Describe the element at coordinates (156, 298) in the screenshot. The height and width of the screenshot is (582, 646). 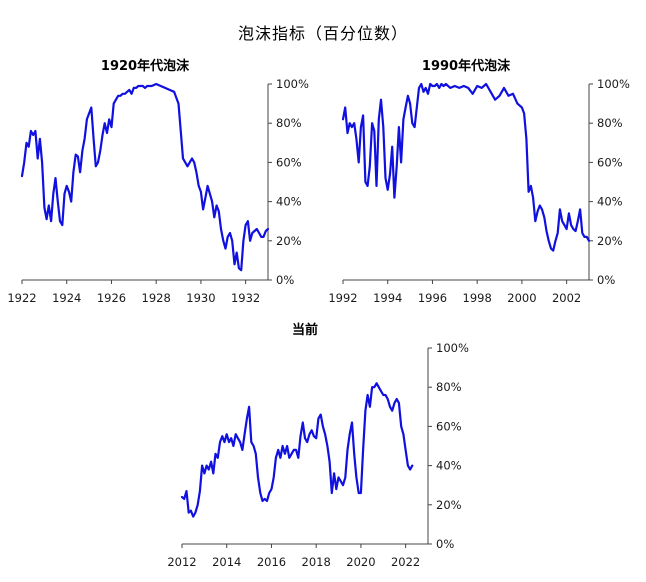
I see `x-tick-label: 1928` at that location.